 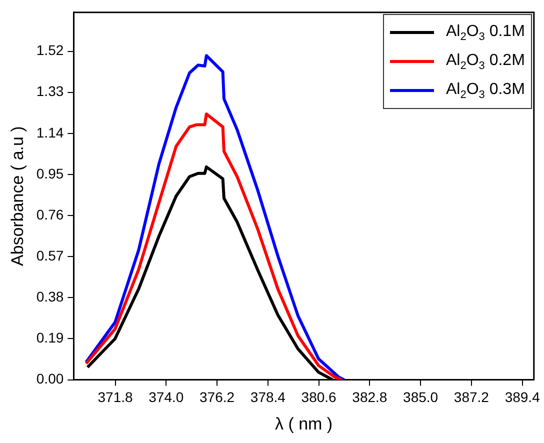 I want to click on x-axis-title: λ ( nm ), so click(x=303, y=424).